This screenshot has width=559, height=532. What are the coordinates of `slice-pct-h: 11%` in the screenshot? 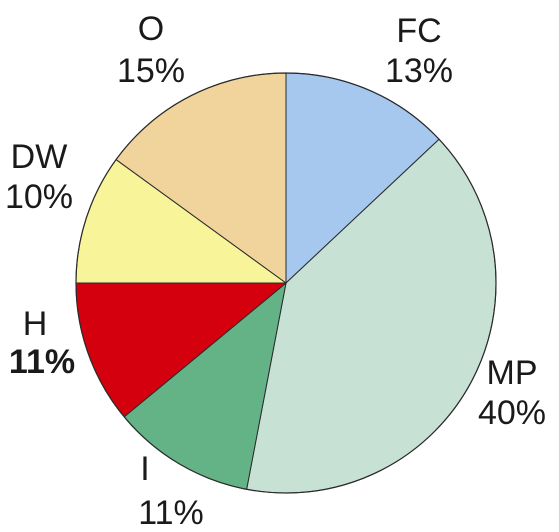 It's located at (42, 362).